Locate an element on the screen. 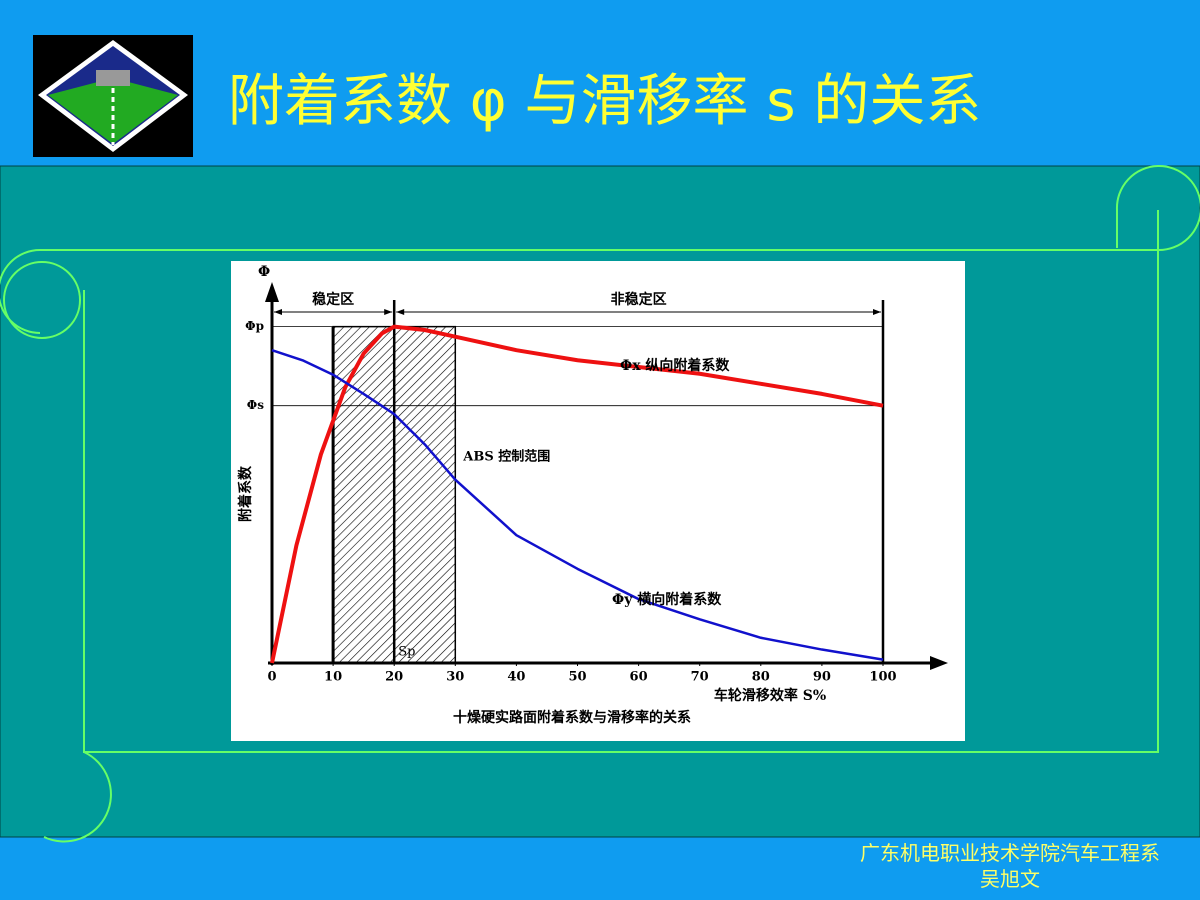 This screenshot has height=900, width=1200. x-tick-label: 90 is located at coordinates (822, 677).